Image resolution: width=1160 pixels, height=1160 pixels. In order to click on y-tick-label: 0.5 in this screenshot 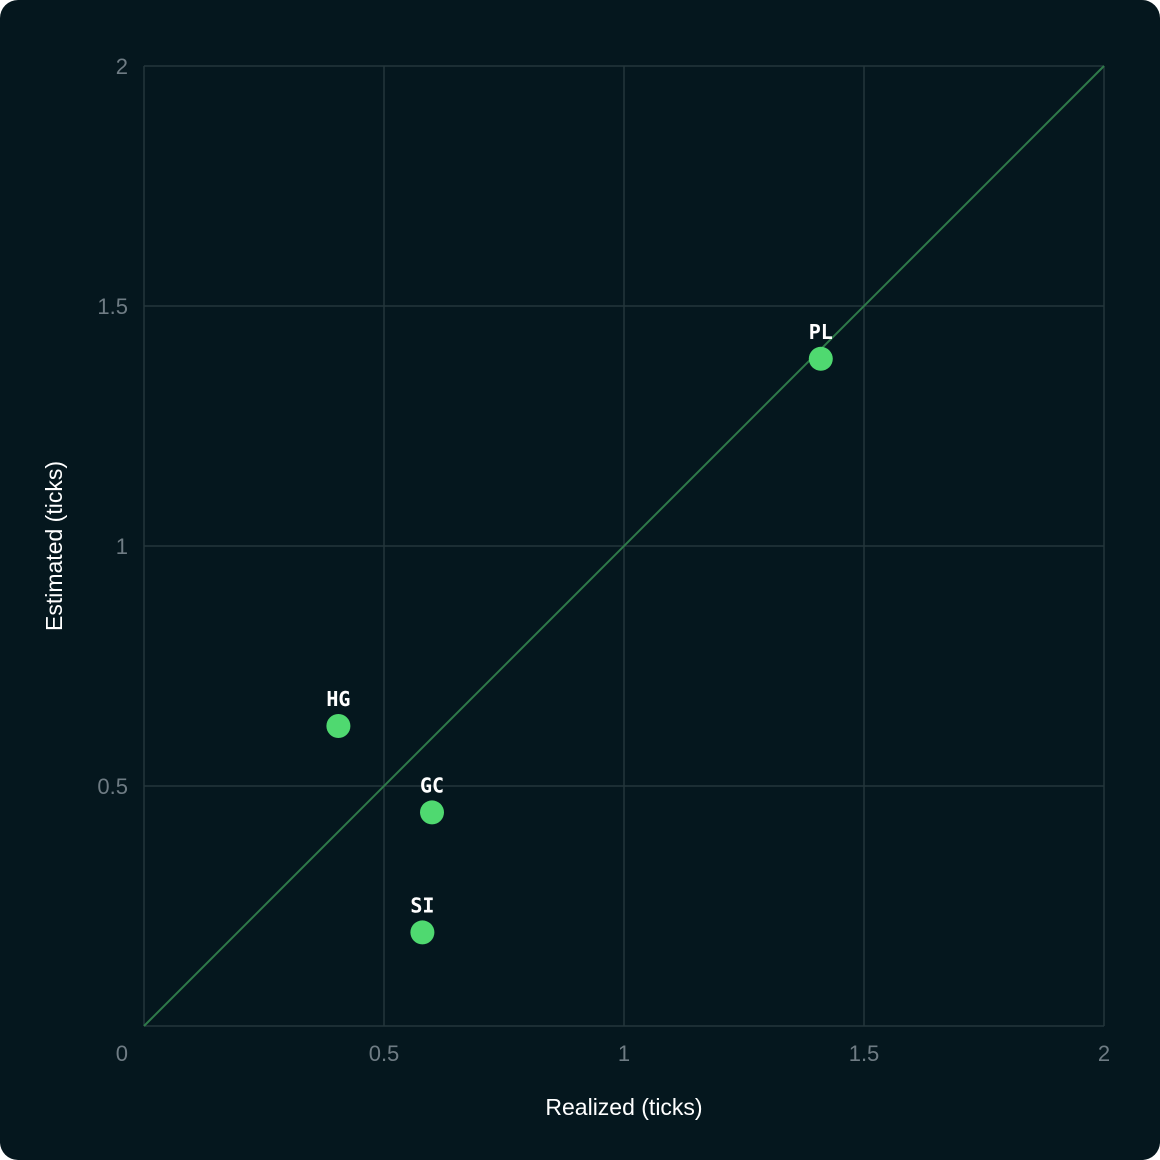, I will do `click(112, 786)`.